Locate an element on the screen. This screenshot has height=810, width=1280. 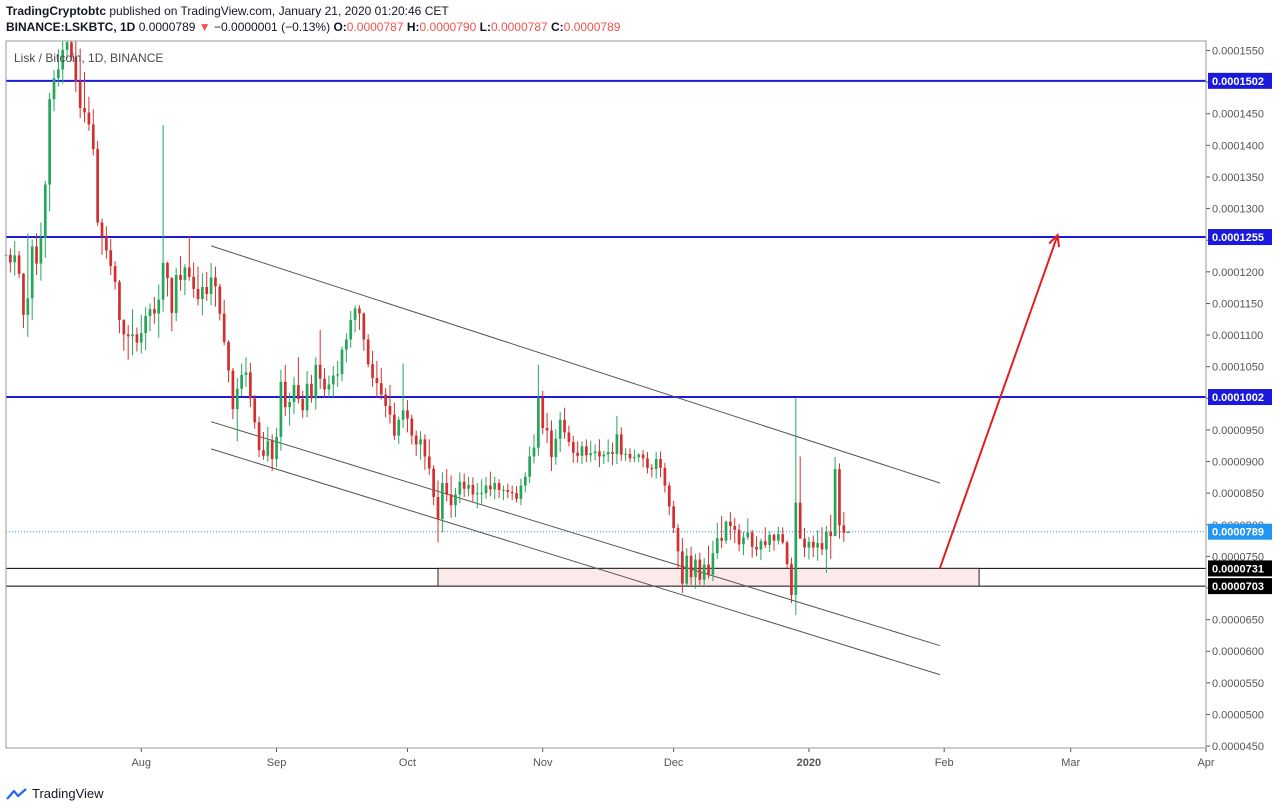
author-name: TradingCryptobtc is located at coordinates (56, 11).